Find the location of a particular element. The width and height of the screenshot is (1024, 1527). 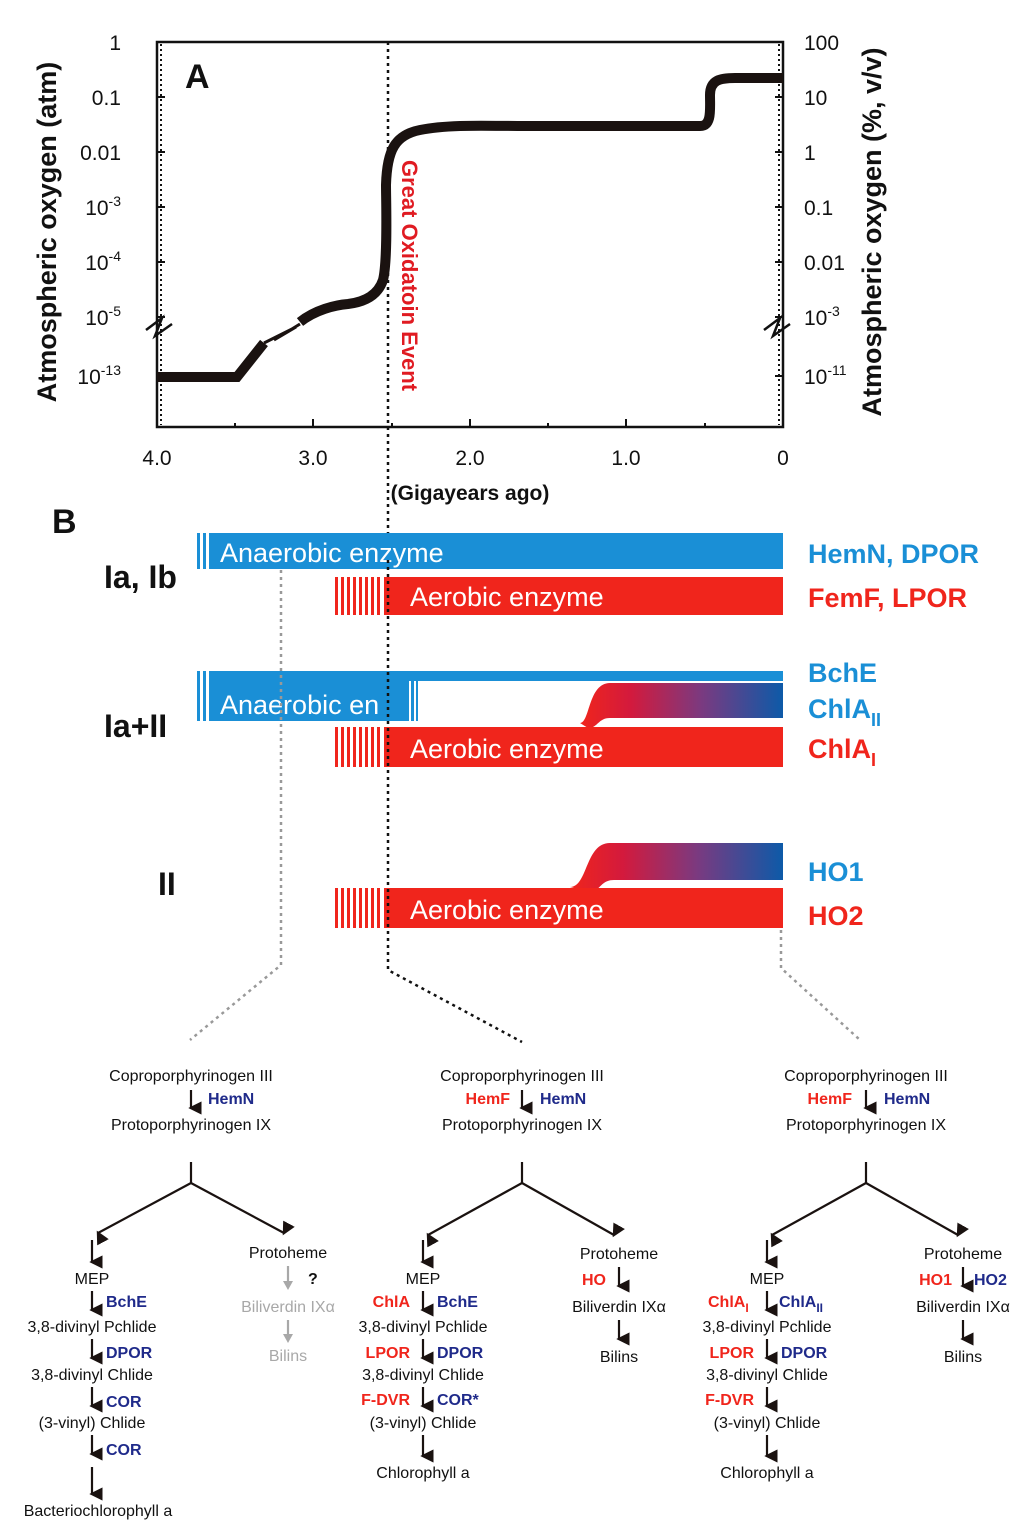

tick-label: 10⁻¹³ is located at coordinates (99, 375).